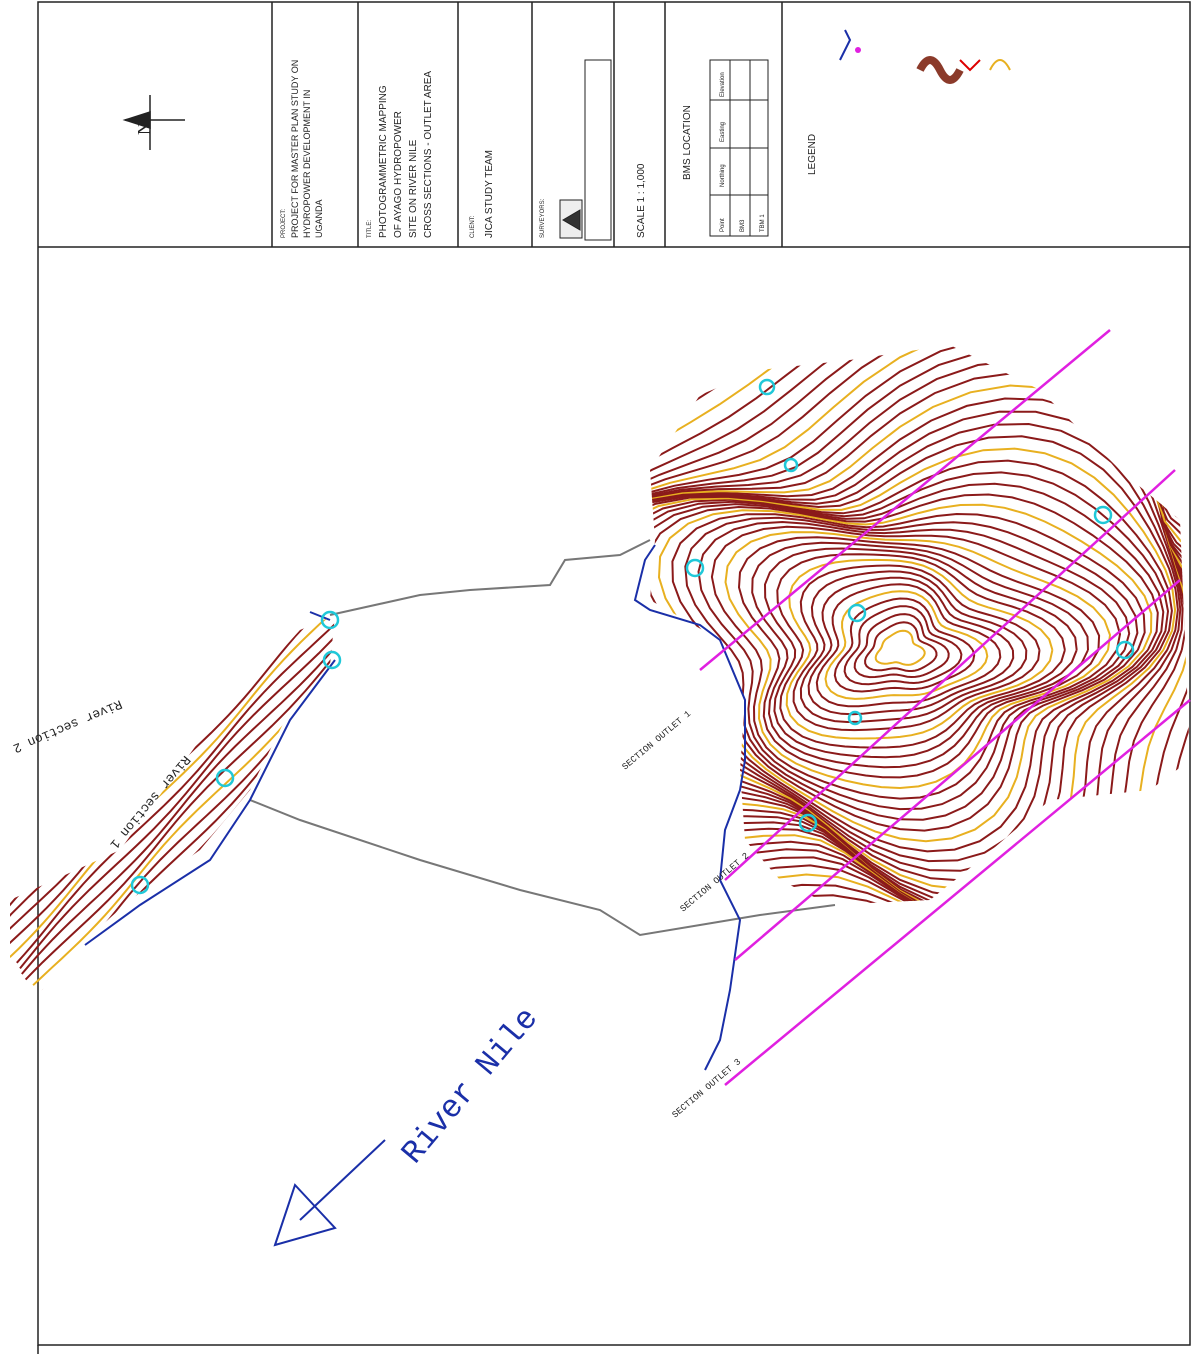  I want to click on block-text: SITE ON RIVER NILE, so click(413, 188).